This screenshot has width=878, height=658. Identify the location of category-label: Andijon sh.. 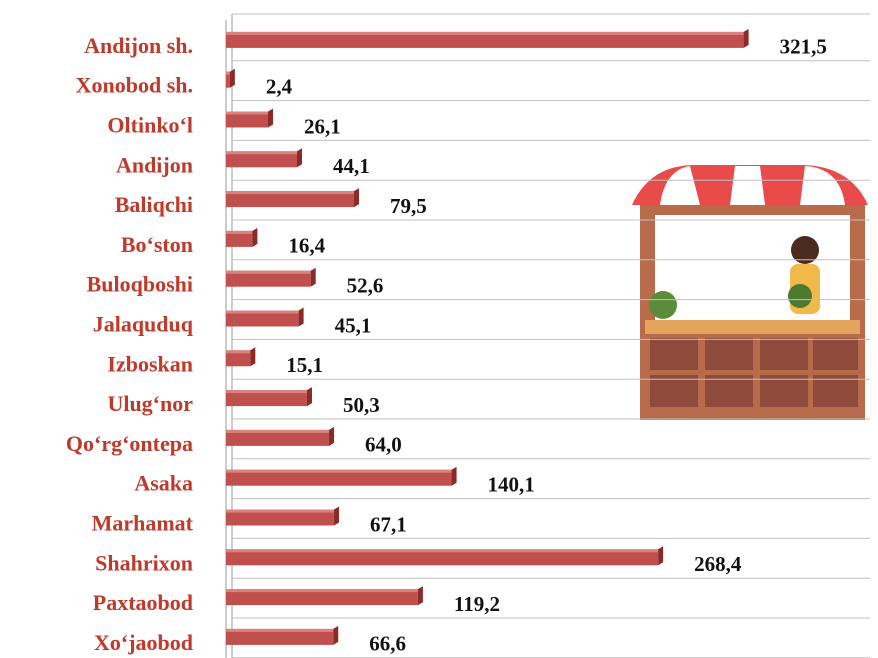
(138, 45).